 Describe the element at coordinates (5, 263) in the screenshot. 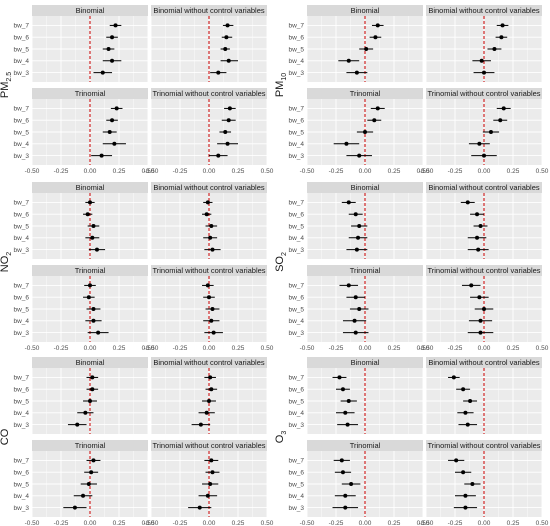

I see `y-axis-label-main: NO` at that location.